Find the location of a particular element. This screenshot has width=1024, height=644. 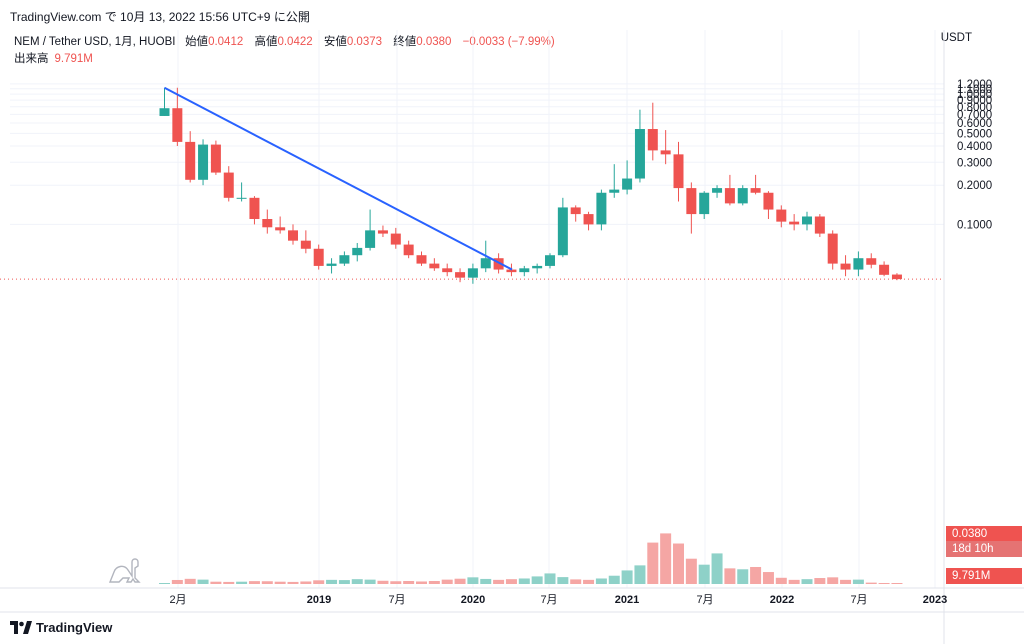

y-tick-label: 0.3000 is located at coordinates (974, 163).